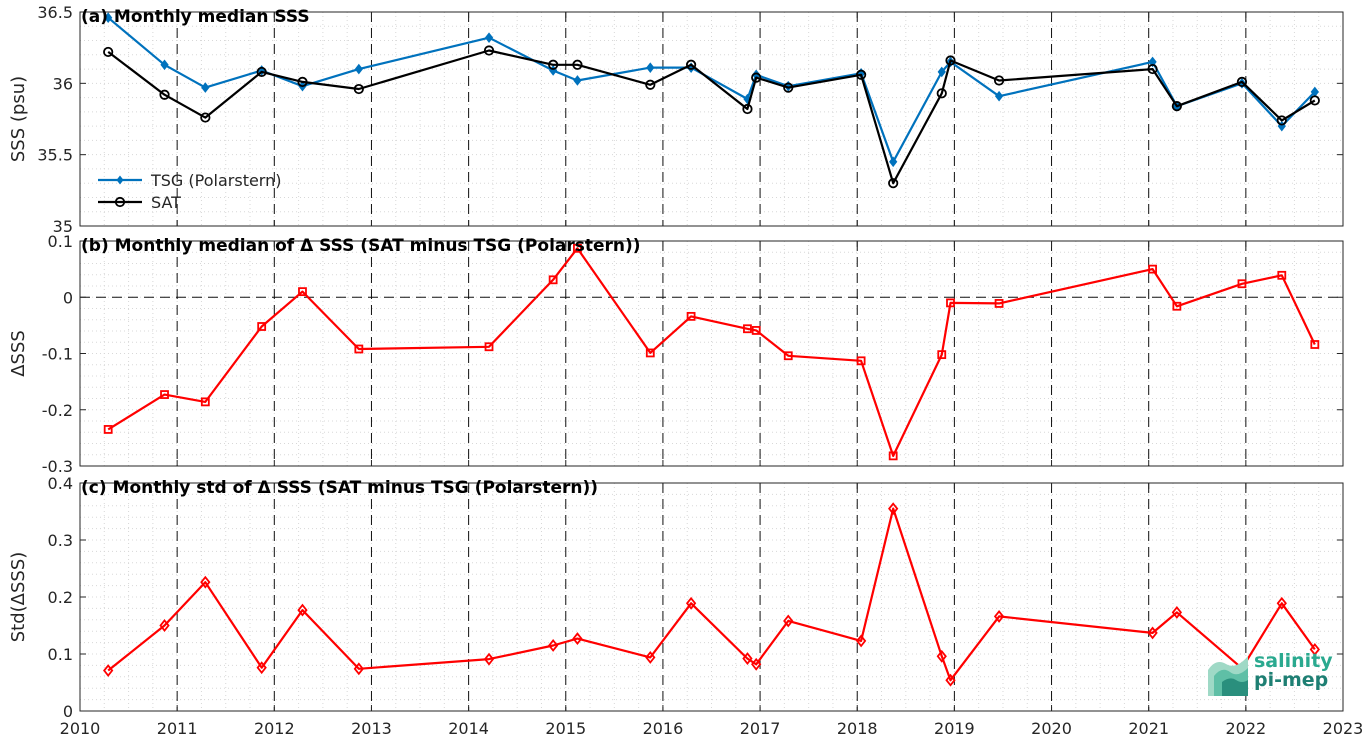 The image size is (1368, 738). I want to click on y-tick-label: -0.1, so click(57, 354).